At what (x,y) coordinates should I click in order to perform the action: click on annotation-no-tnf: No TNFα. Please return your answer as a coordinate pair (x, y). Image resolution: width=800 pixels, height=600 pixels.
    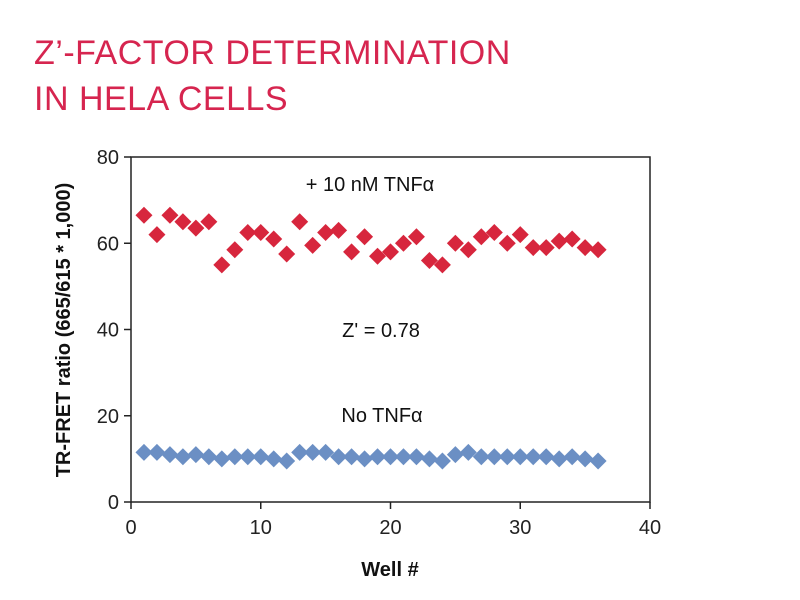
    Looking at the image, I should click on (381, 416).